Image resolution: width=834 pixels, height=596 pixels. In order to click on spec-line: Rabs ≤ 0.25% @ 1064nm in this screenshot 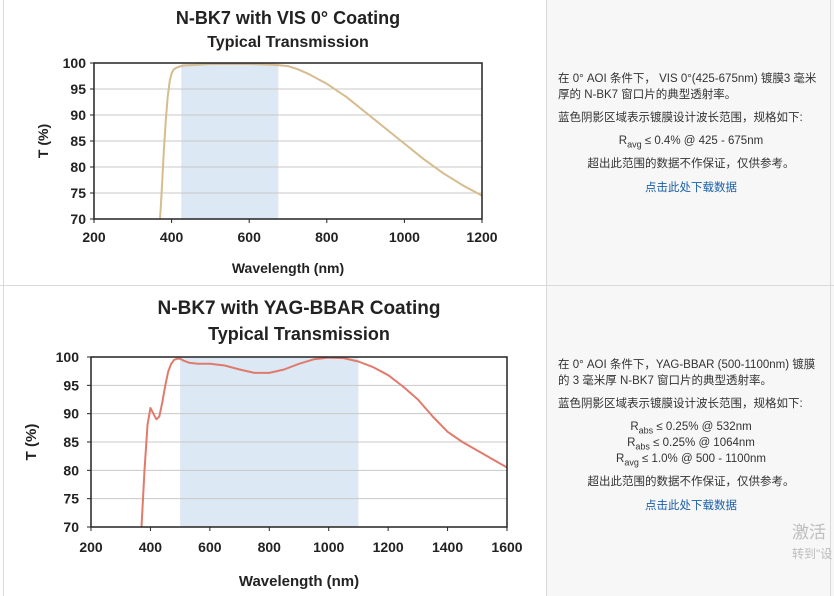, I will do `click(691, 443)`.